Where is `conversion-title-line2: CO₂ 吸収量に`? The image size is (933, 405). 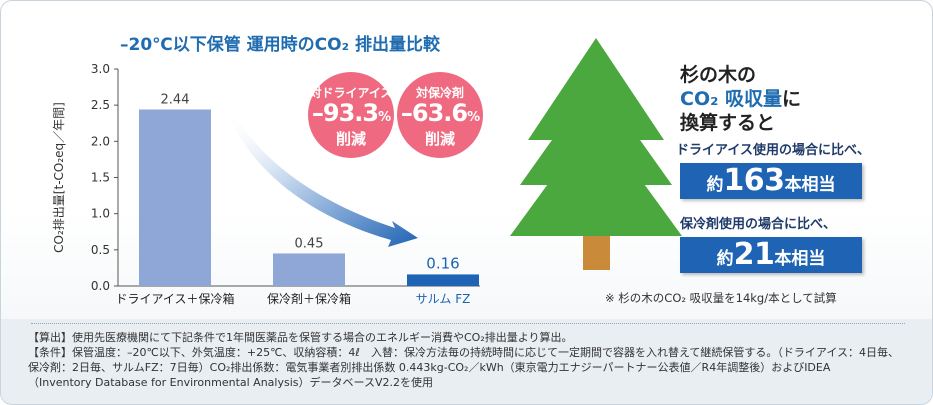
conversion-title-line2: CO₂ 吸収量に is located at coordinates (741, 99).